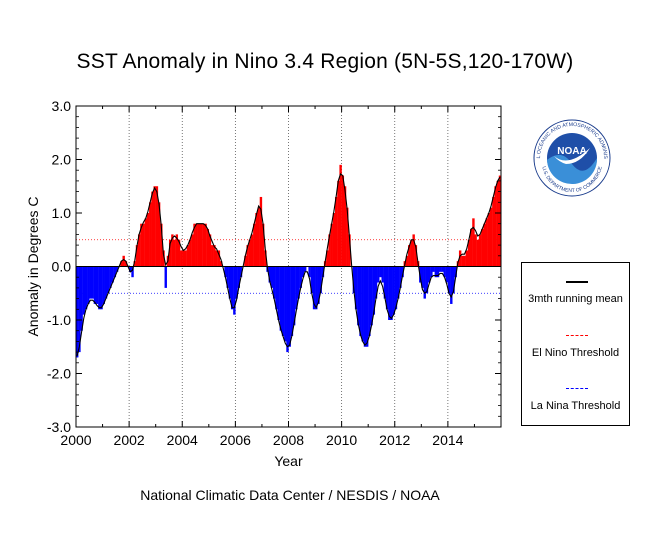 This screenshot has height=534, width=650. Describe the element at coordinates (235, 440) in the screenshot. I see `x-tick-label: 2006` at that location.